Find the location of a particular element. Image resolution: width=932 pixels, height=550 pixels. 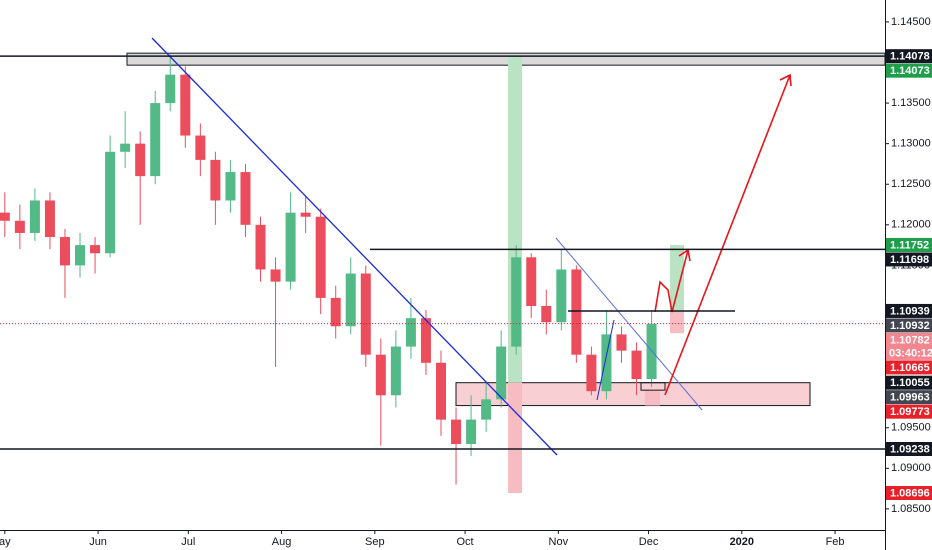

price-label: 1.11698 is located at coordinates (909, 260).